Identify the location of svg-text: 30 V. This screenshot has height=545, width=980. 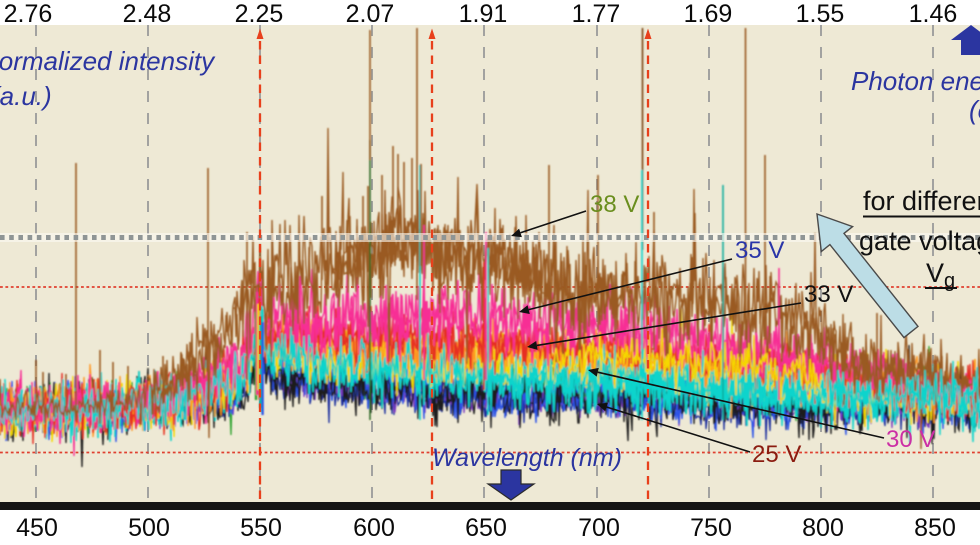
(910, 439).